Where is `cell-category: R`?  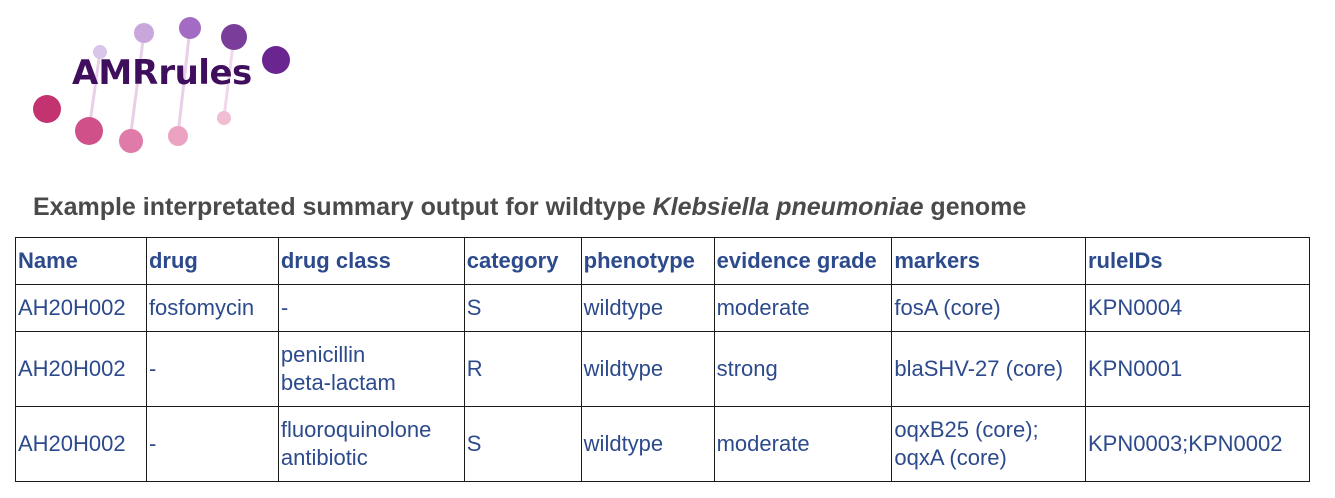
cell-category: R is located at coordinates (522, 369).